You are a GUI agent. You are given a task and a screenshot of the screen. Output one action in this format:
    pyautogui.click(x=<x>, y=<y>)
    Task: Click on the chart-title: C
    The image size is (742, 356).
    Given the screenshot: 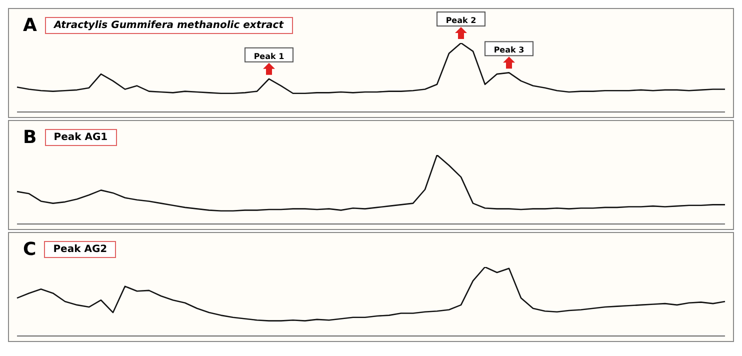 What is the action you would take?
    pyautogui.click(x=29, y=249)
    